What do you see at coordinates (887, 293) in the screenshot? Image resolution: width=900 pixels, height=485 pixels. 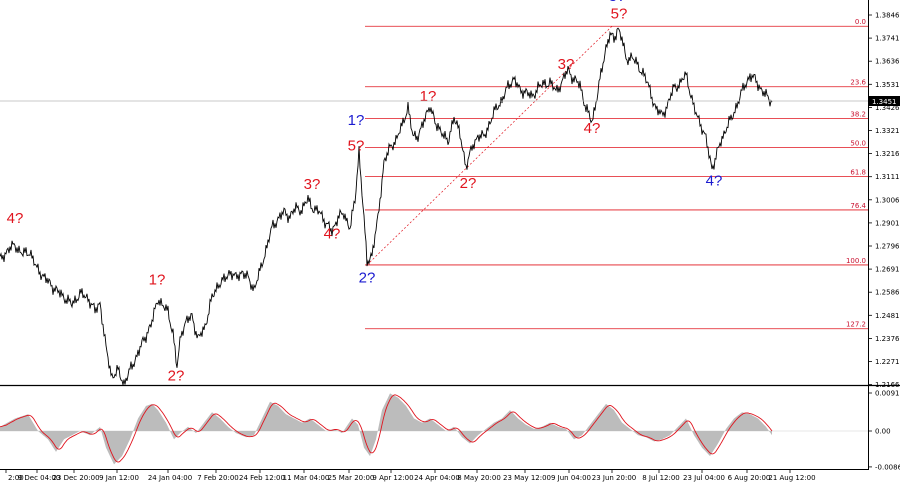 I see `price-tick-label-12: 1.2586` at bounding box center [887, 293].